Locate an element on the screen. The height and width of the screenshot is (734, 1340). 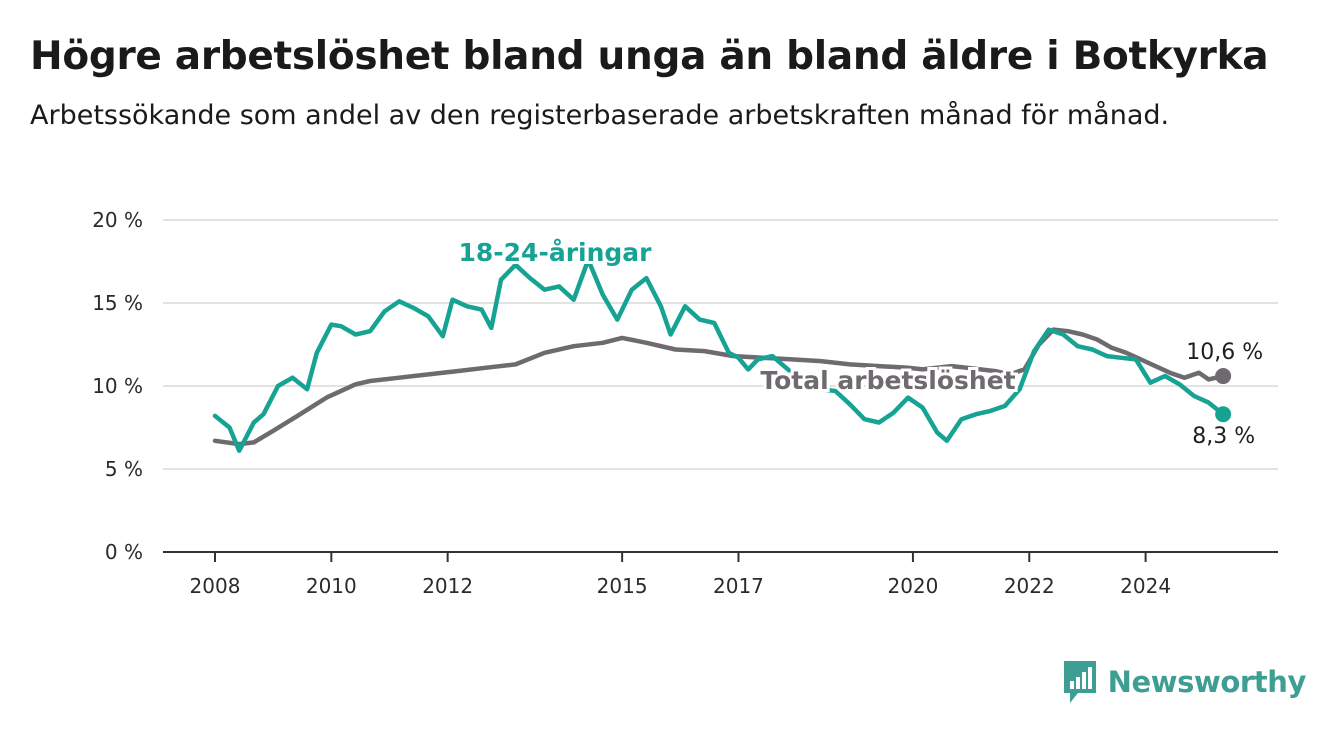
y-tick-label: 0 % is located at coordinates (124, 552).